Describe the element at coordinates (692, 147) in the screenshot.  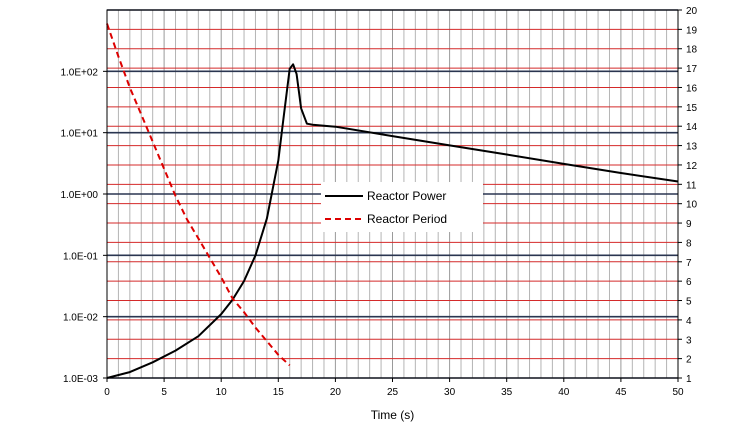
I see `y2-tick-label: 13` at that location.